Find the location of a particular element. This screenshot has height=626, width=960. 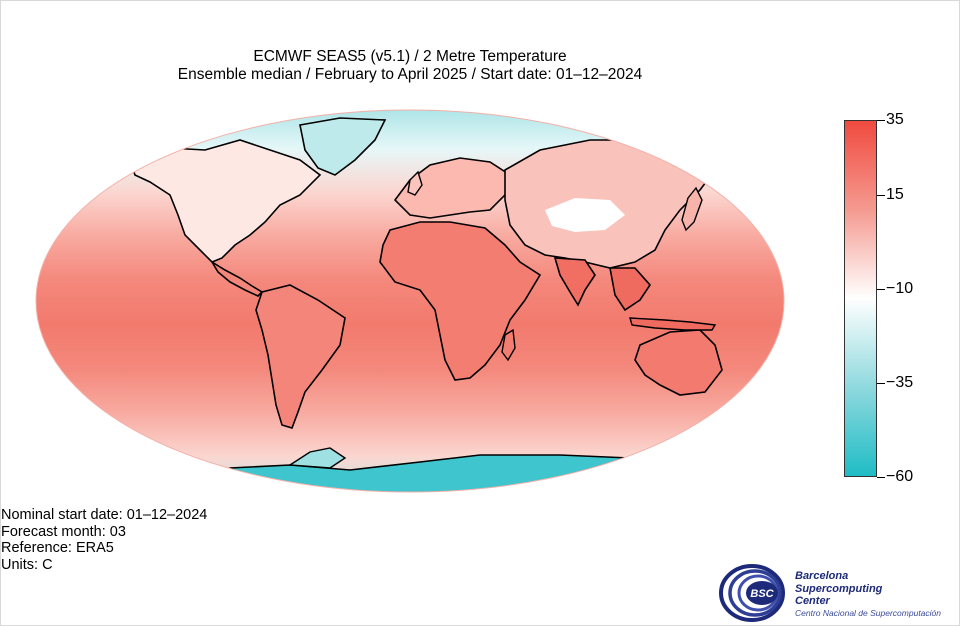

colorbar-tick-label: −35 is located at coordinates (900, 382).